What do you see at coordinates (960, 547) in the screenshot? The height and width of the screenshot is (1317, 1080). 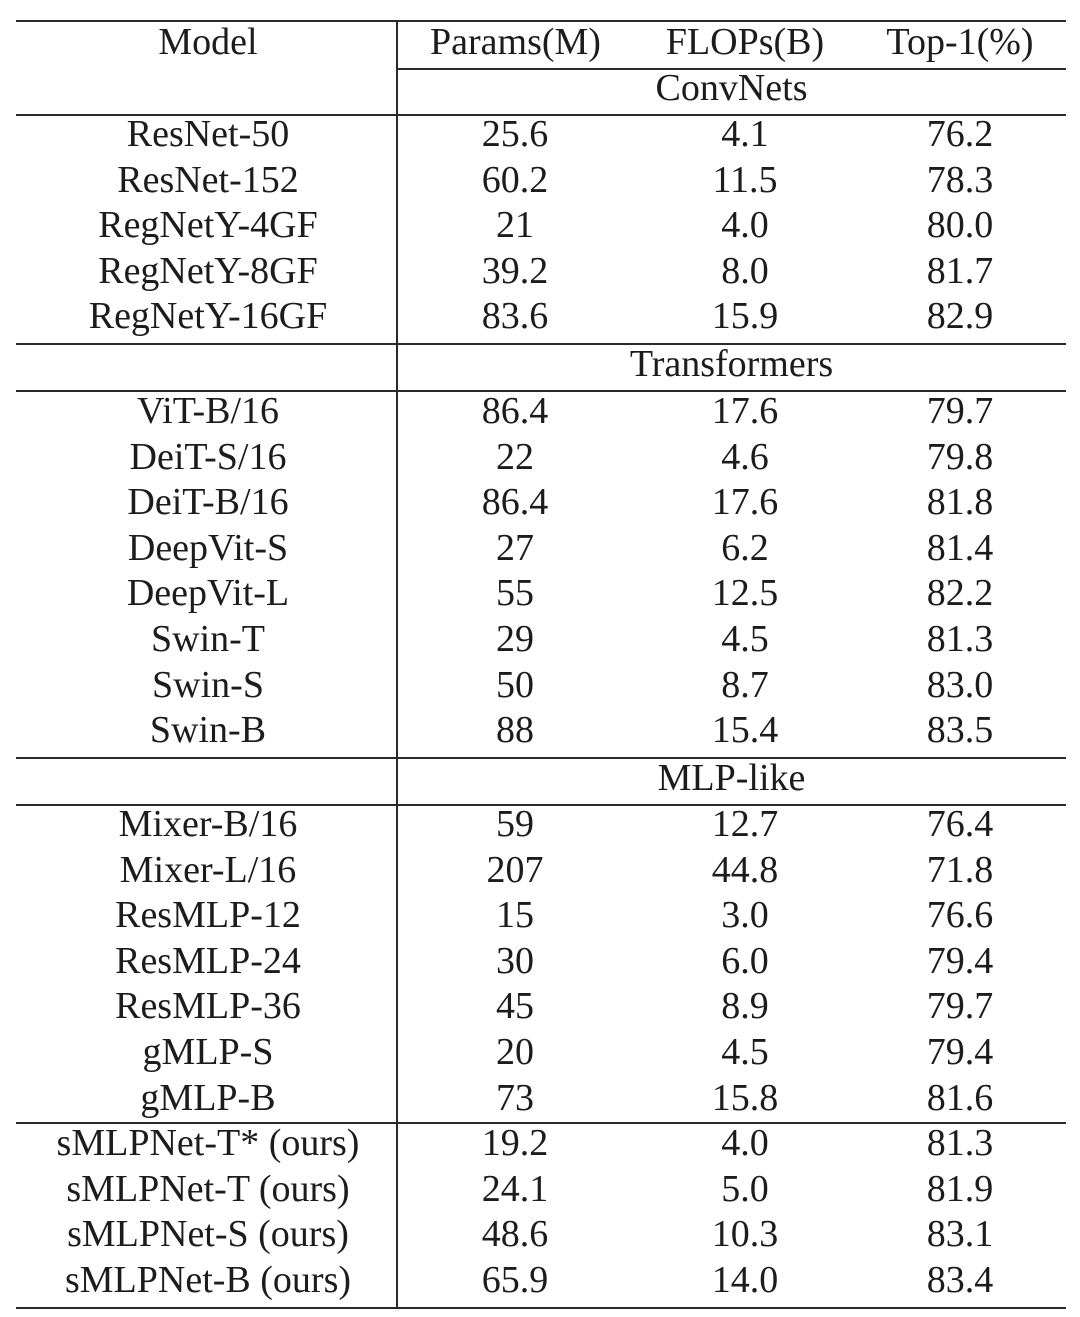 I see `top1-value: 81.4` at bounding box center [960, 547].